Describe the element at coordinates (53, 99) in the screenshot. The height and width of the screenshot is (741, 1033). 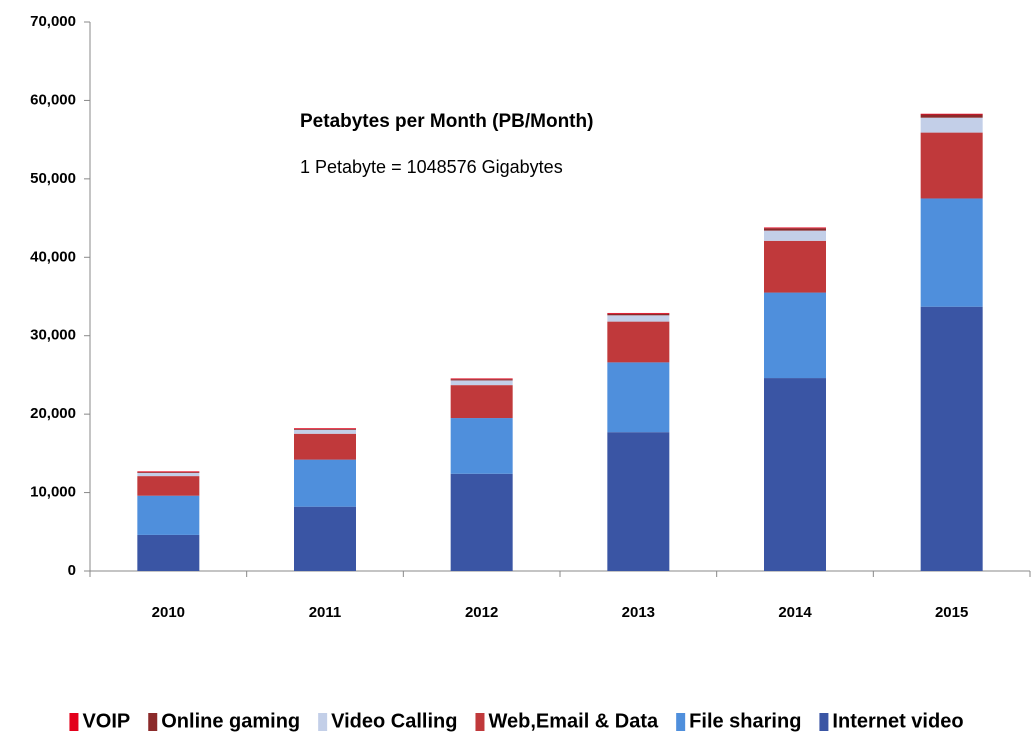
I see `y-tick-label: 60,000` at that location.